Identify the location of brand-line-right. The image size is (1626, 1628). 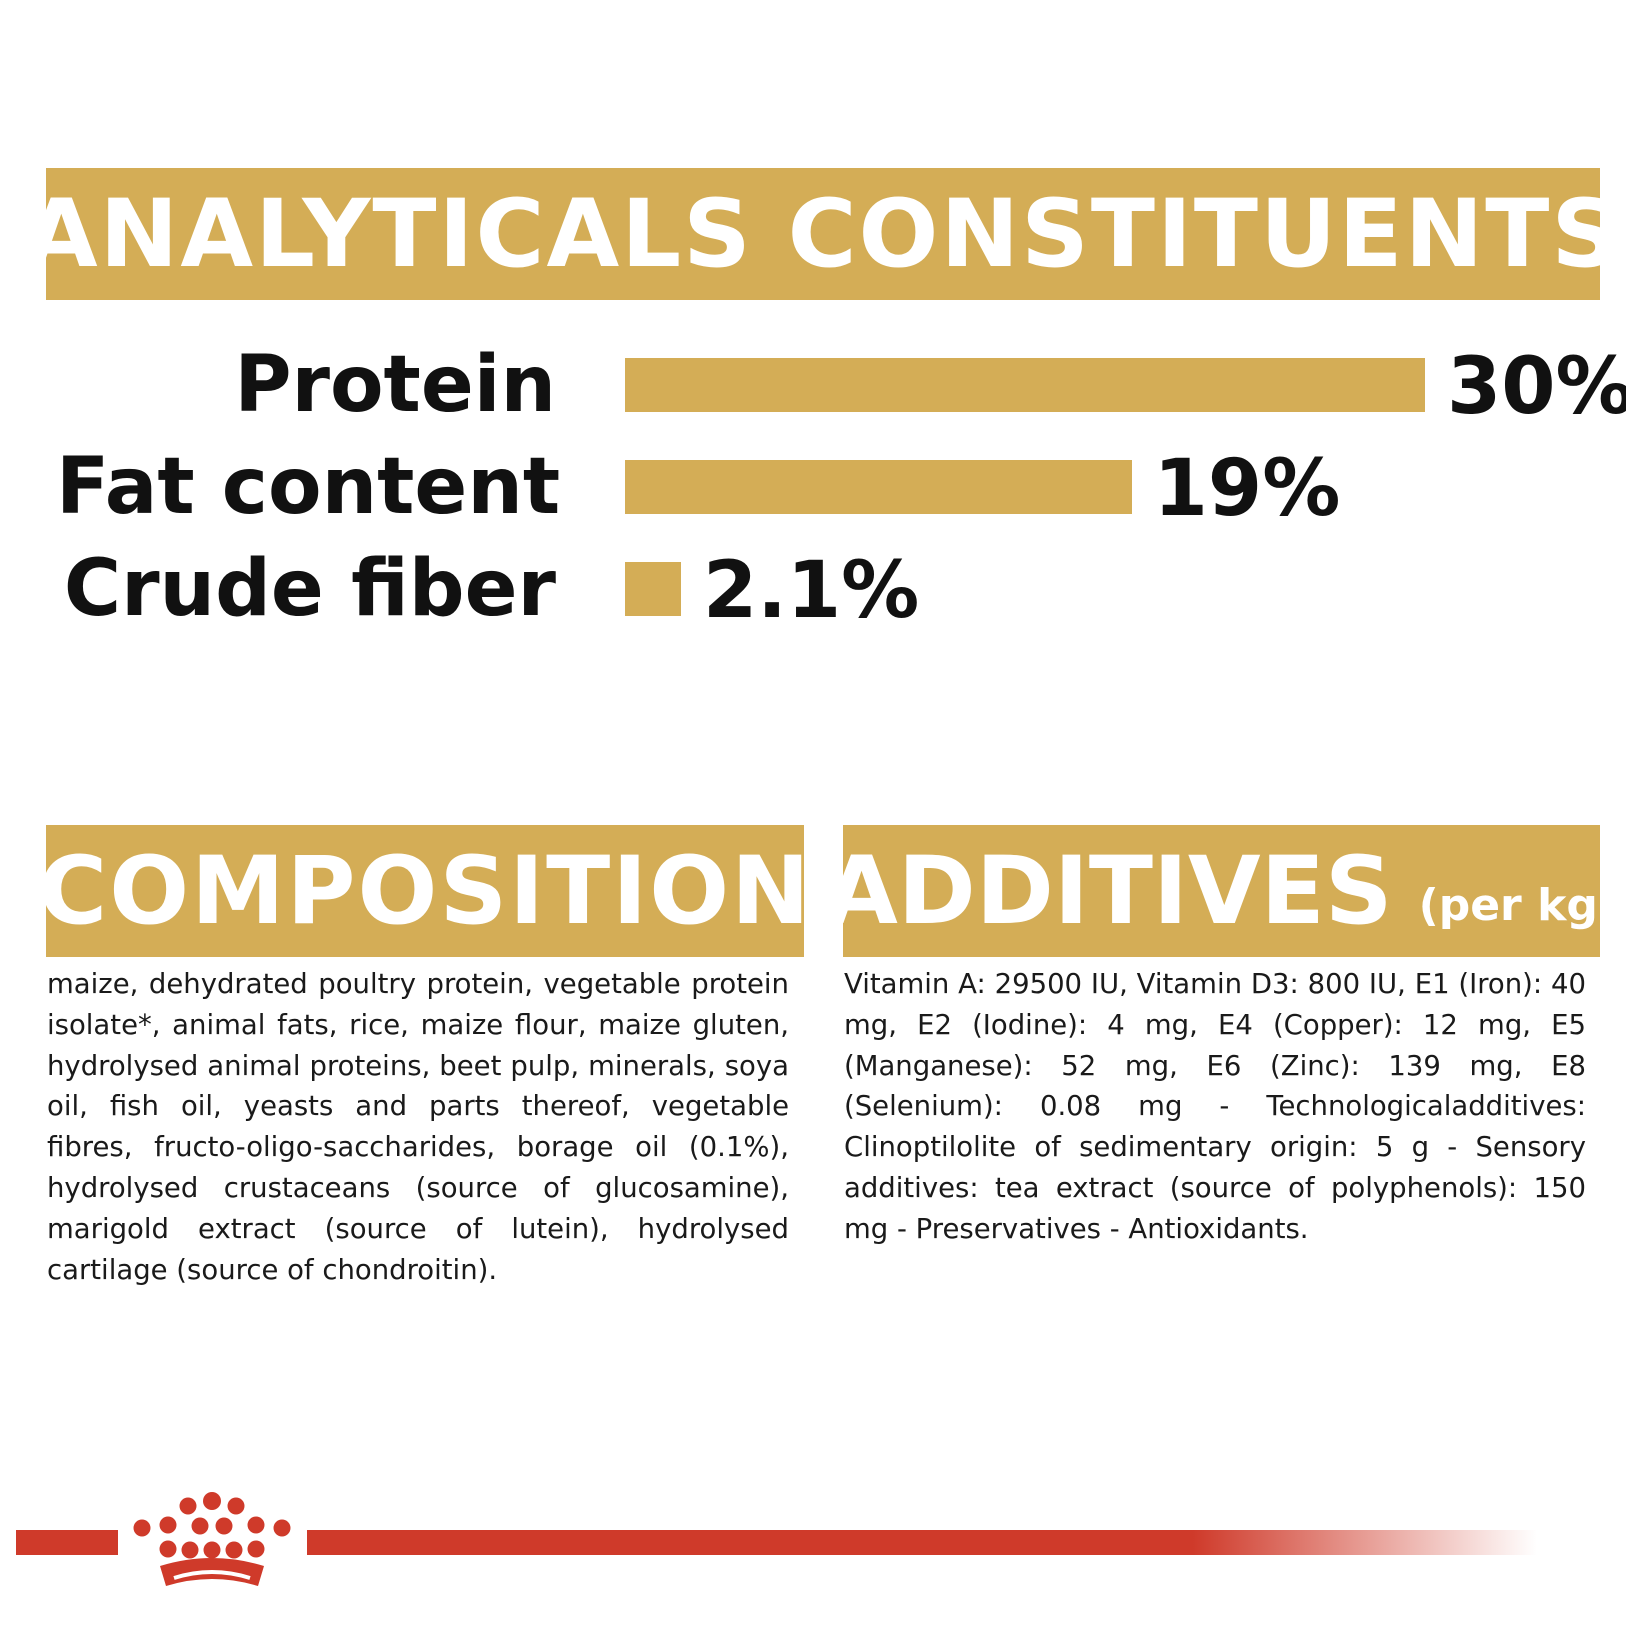
(922, 1542).